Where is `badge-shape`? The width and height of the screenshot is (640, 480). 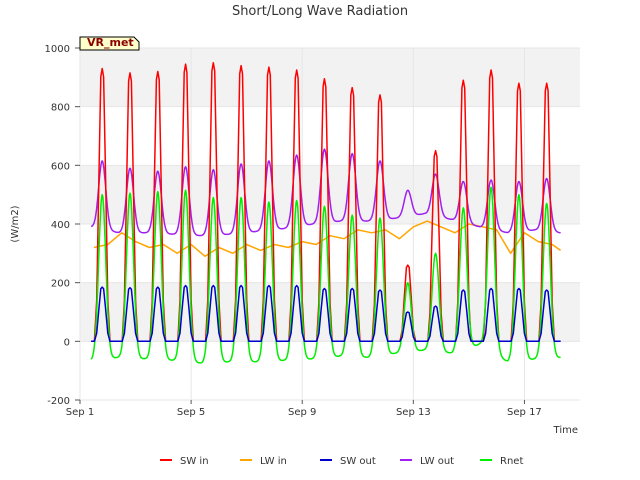 badge-shape is located at coordinates (109, 43).